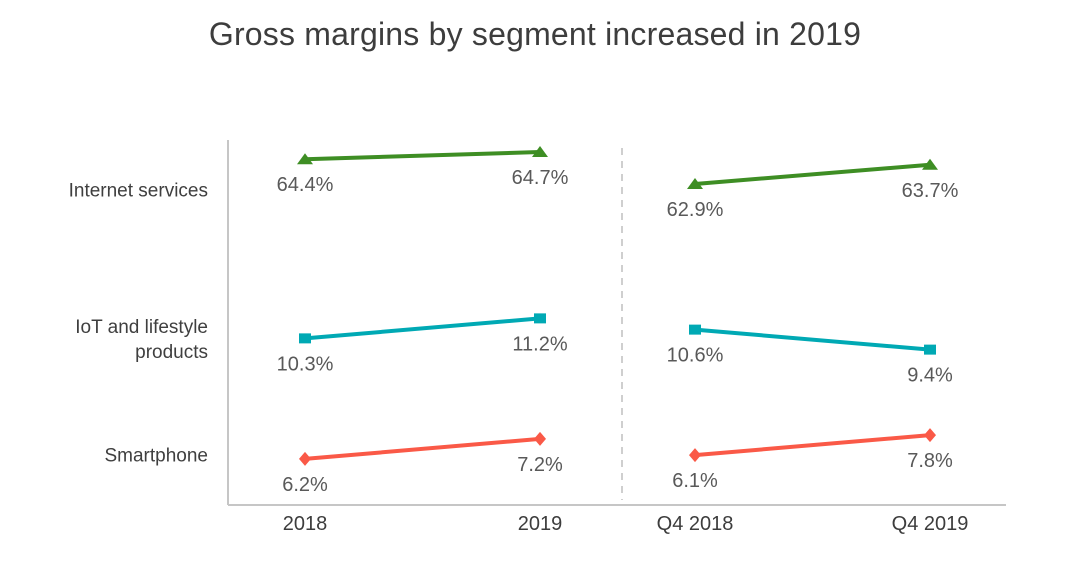  Describe the element at coordinates (930, 376) in the screenshot. I see `value-label: 9.4%` at that location.